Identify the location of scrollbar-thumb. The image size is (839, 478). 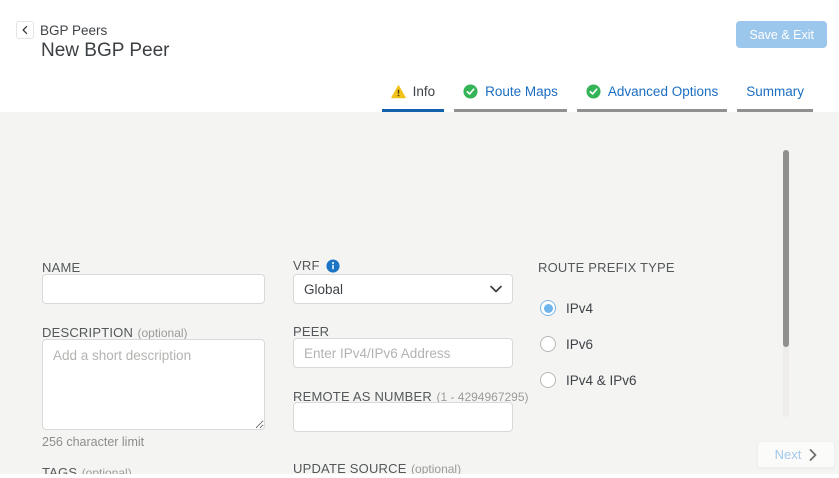
(786, 248).